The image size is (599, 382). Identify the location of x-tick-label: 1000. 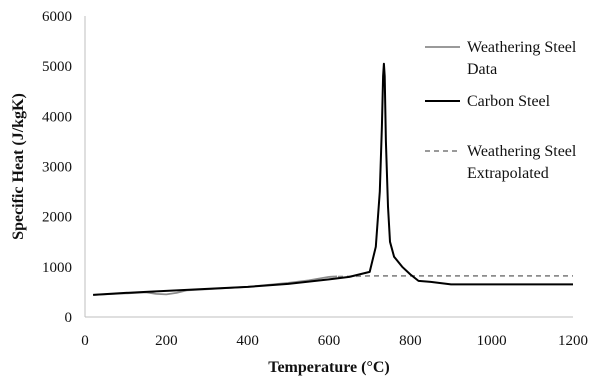
(492, 341).